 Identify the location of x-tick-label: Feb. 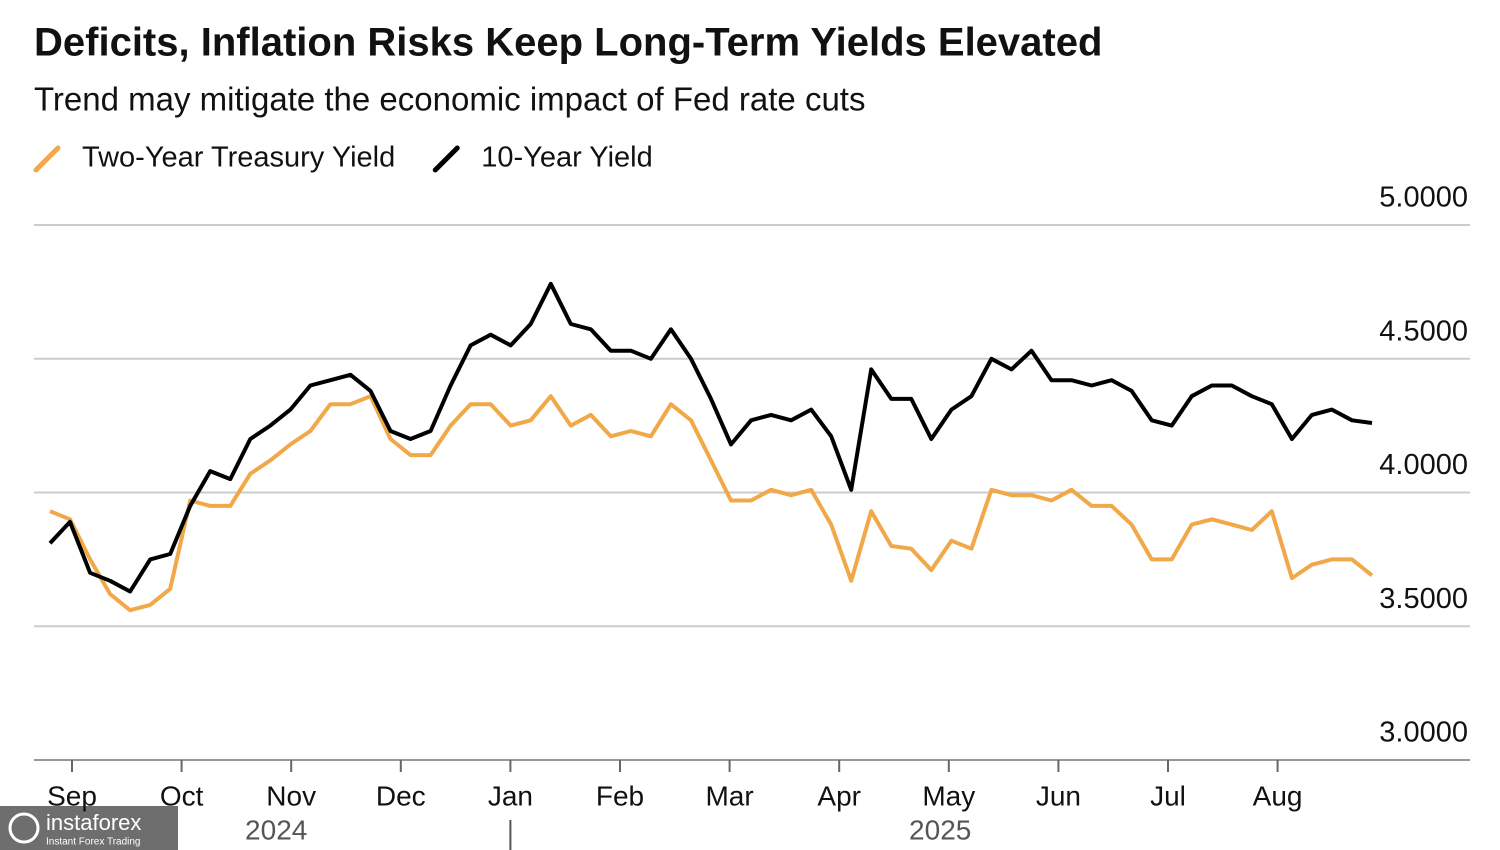
(620, 795).